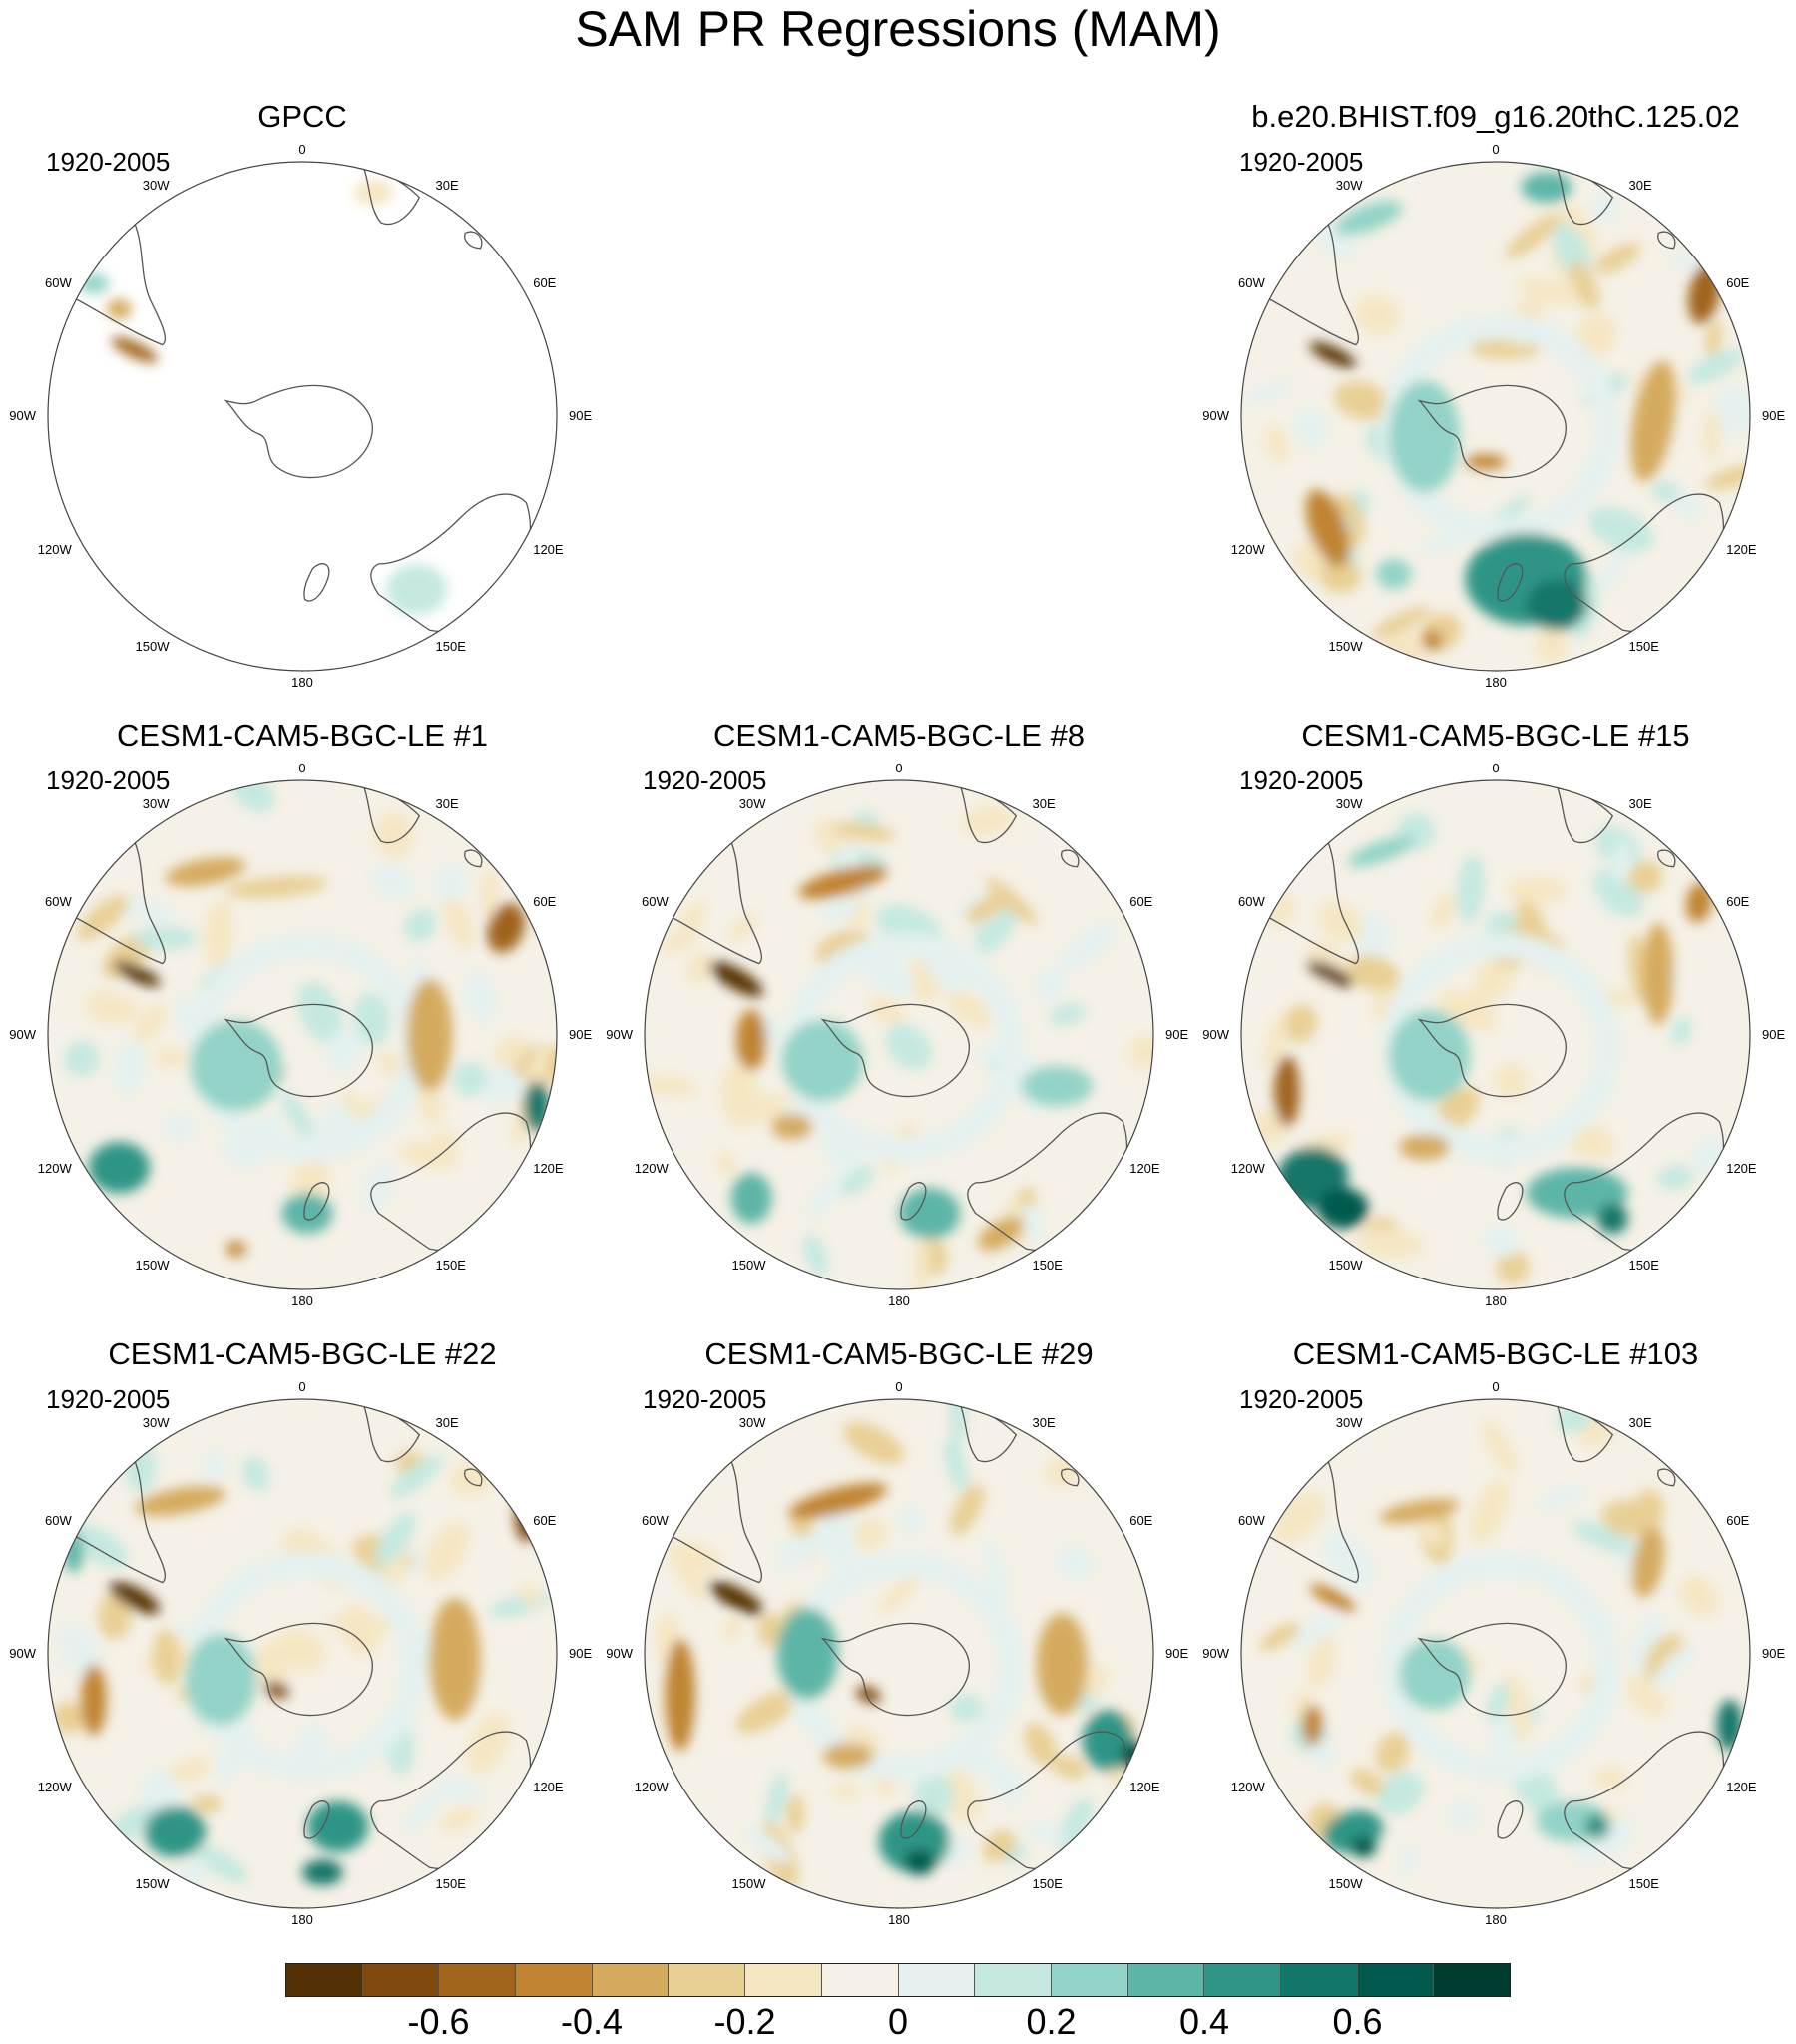 The image size is (1796, 2044). What do you see at coordinates (1738, 1520) in the screenshot?
I see `longitude-label: 60E` at bounding box center [1738, 1520].